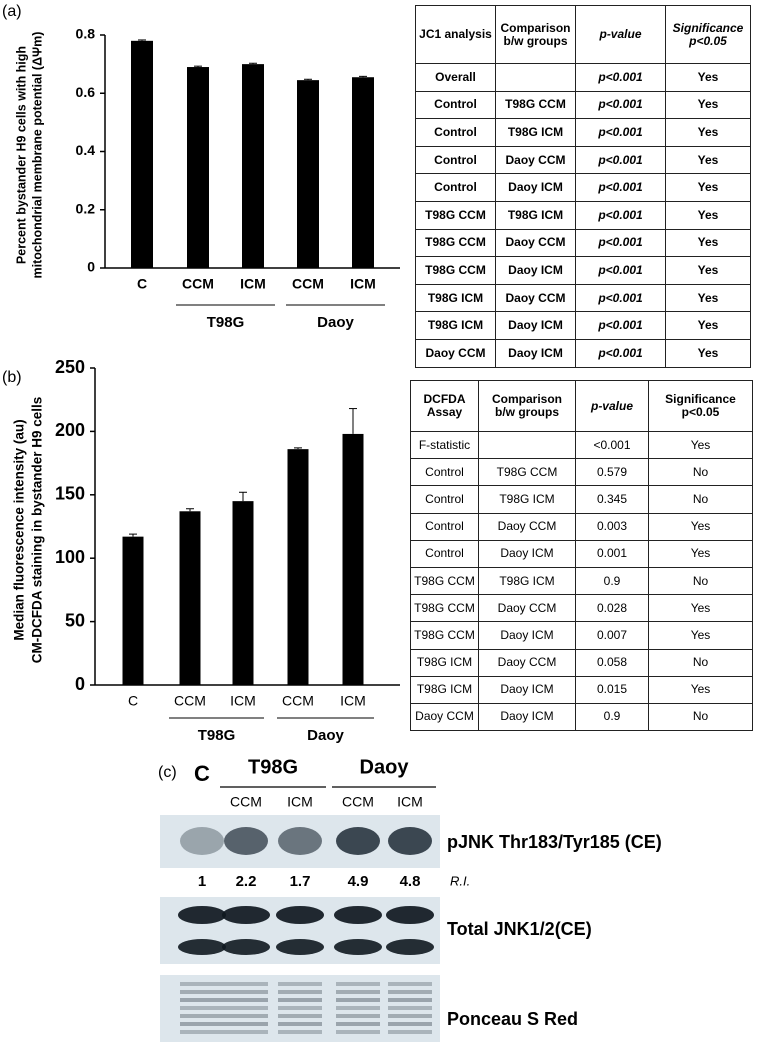  Describe the element at coordinates (70, 557) in the screenshot. I see `y-tick-label: 100` at that location.